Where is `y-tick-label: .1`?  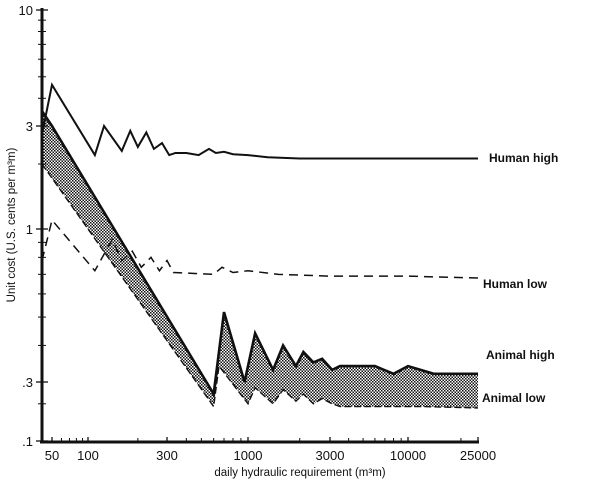
y-tick-label: .1 is located at coordinates (27, 441).